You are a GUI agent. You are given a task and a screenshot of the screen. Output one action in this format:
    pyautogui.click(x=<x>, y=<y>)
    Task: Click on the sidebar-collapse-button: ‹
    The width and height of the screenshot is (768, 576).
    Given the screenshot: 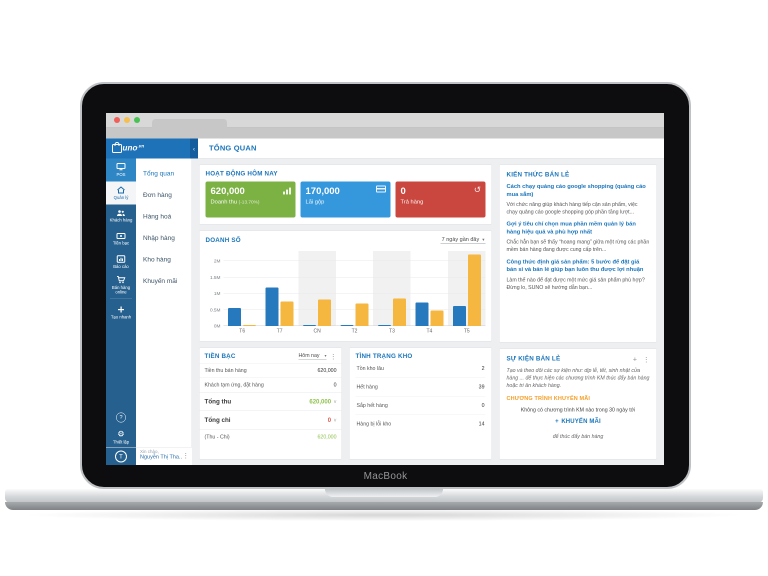 What is the action you would take?
    pyautogui.click(x=194, y=148)
    